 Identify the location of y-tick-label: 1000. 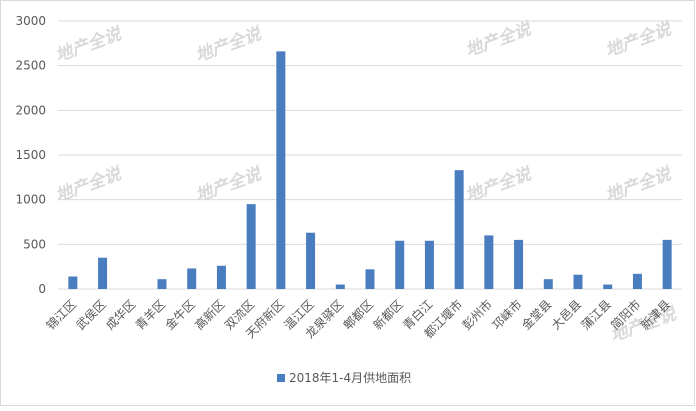
(30, 200).